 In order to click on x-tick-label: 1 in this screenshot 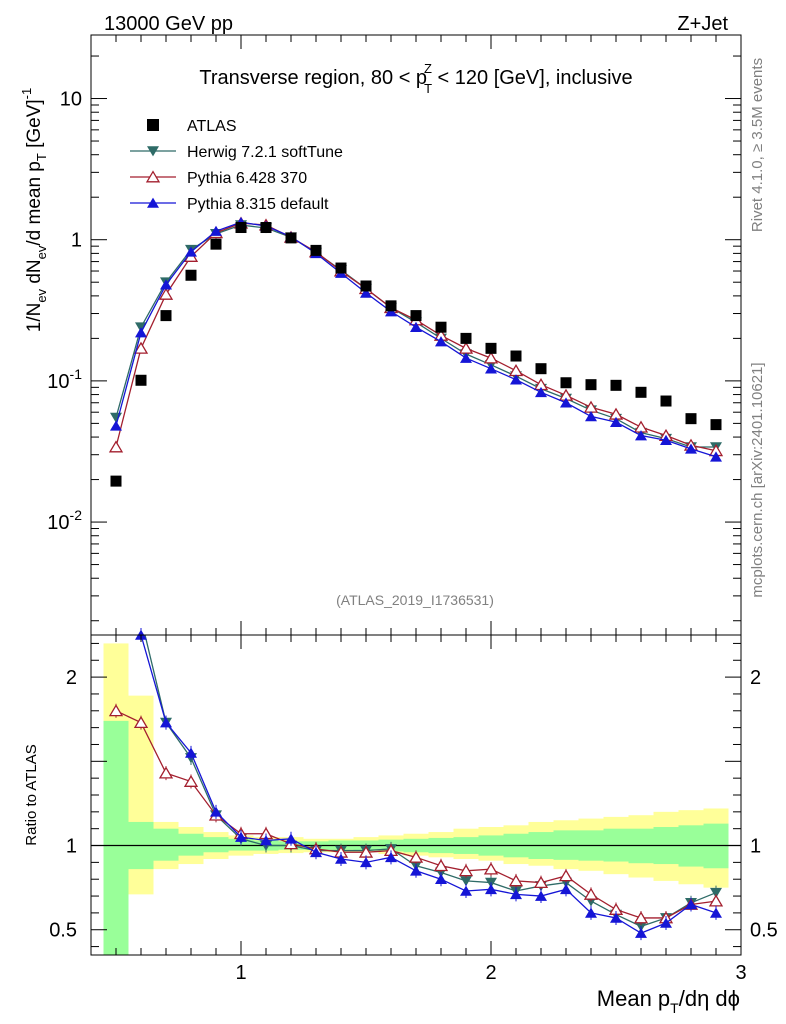, I will do `click(240, 973)`.